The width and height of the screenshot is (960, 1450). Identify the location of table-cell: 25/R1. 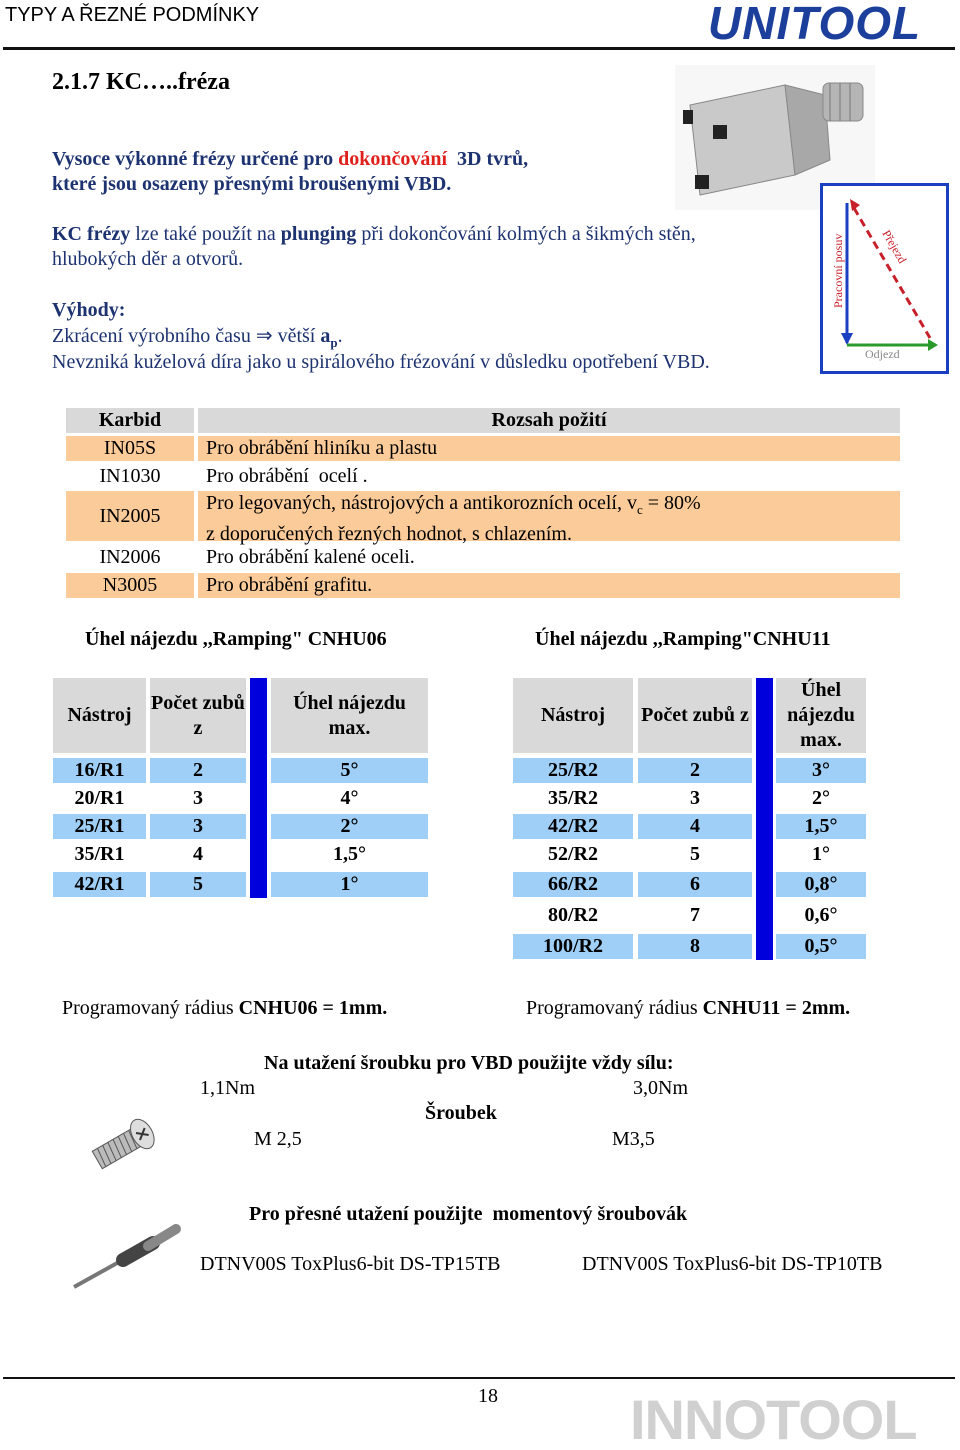
(99, 826).